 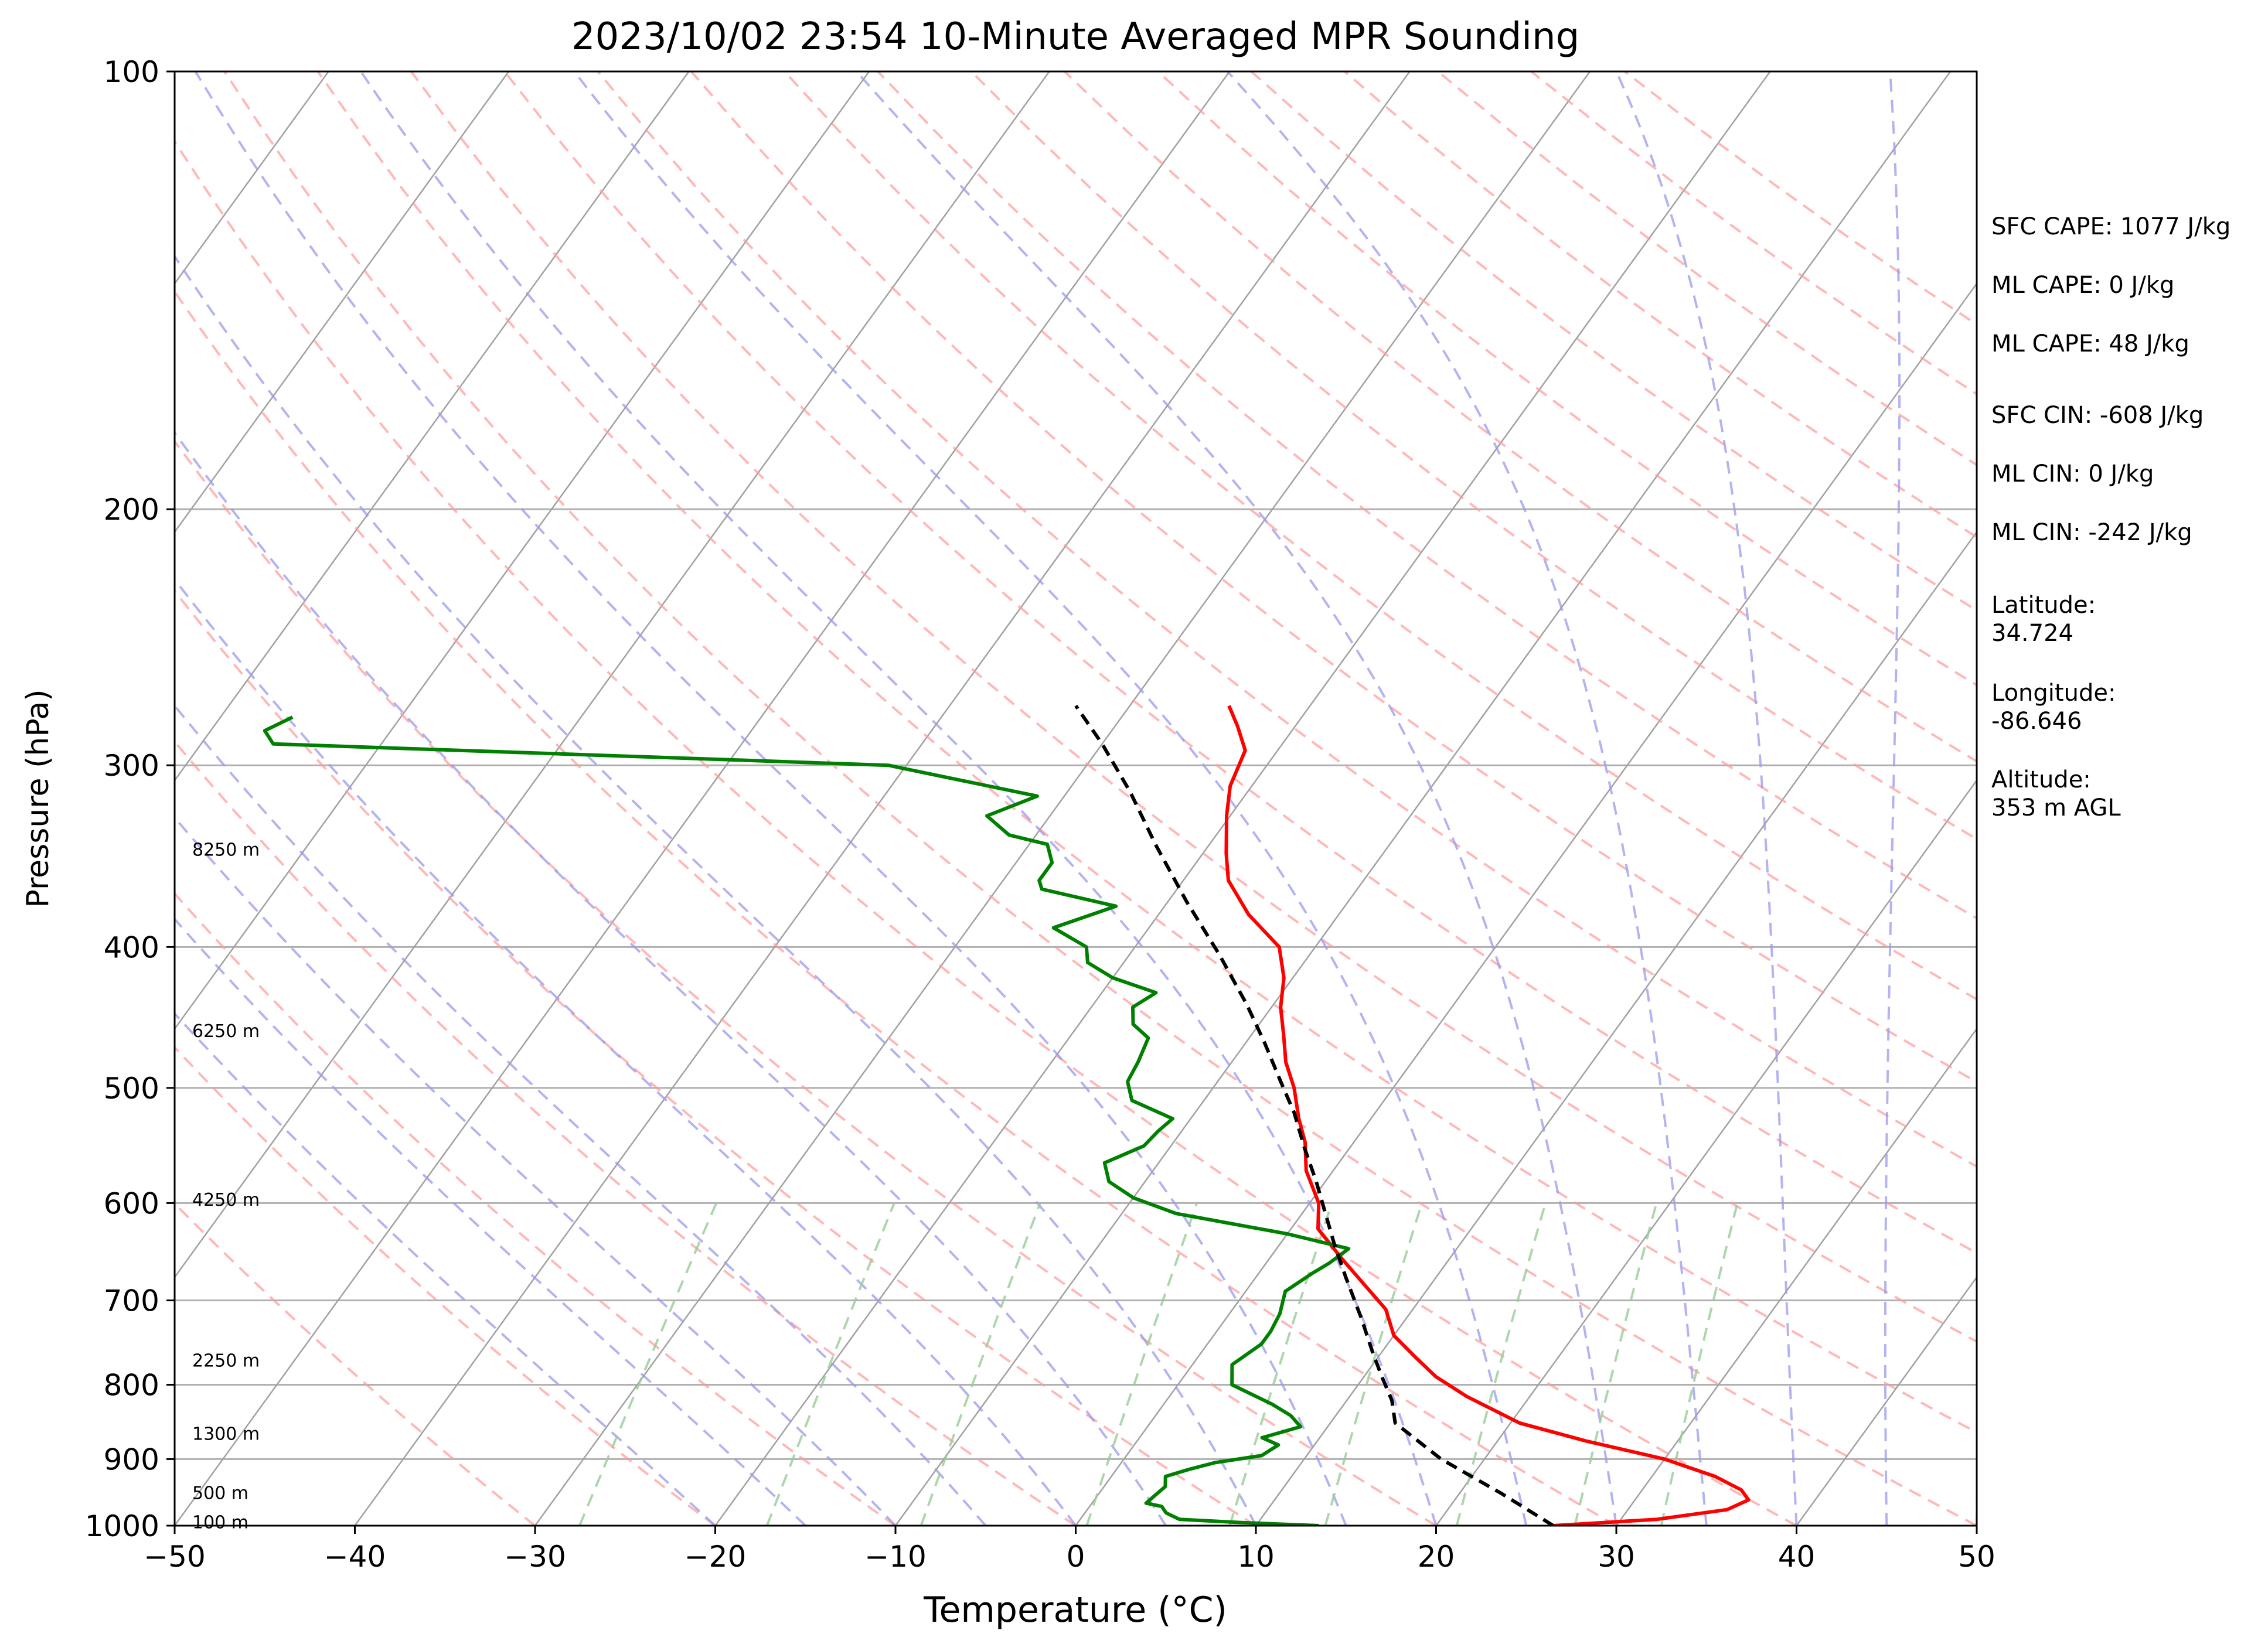 I want to click on x-tick-label: −30, so click(x=535, y=1557).